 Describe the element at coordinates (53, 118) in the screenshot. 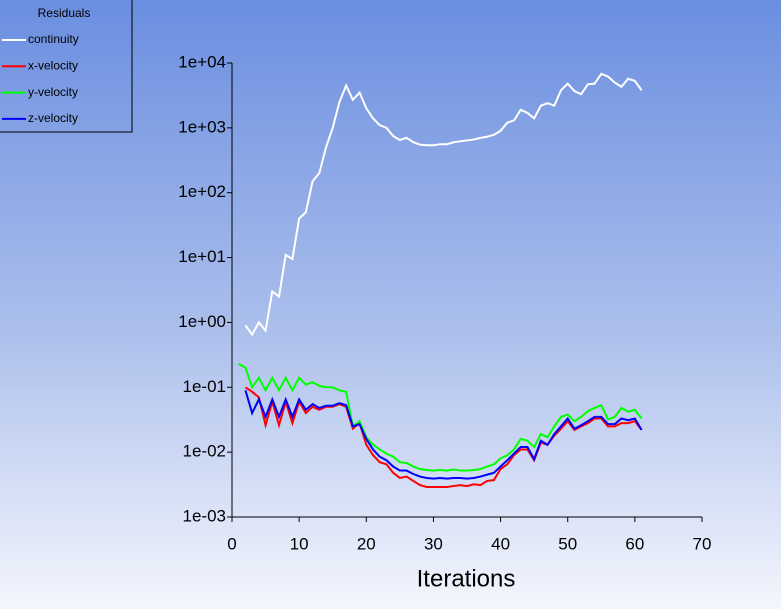

I see `legend-label: z-velocity` at that location.